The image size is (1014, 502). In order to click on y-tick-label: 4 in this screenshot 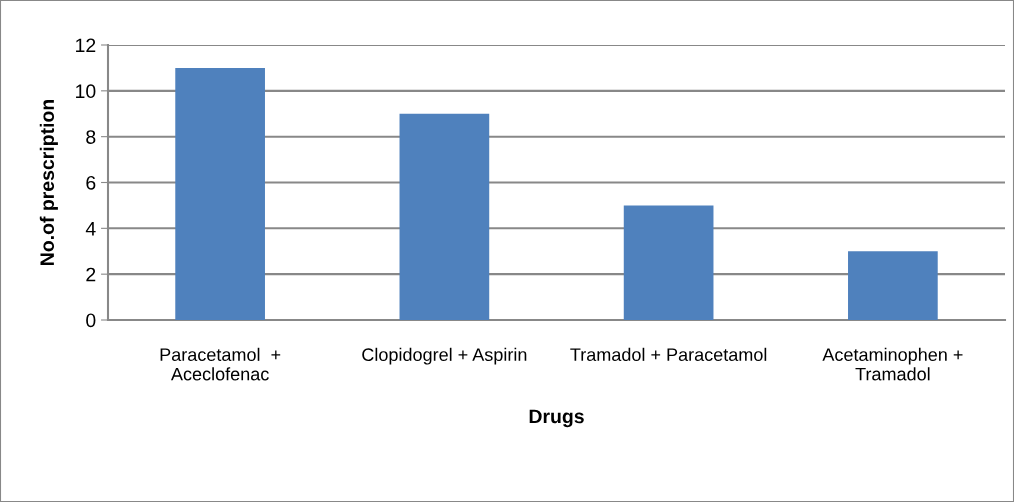, I will do `click(90, 229)`.